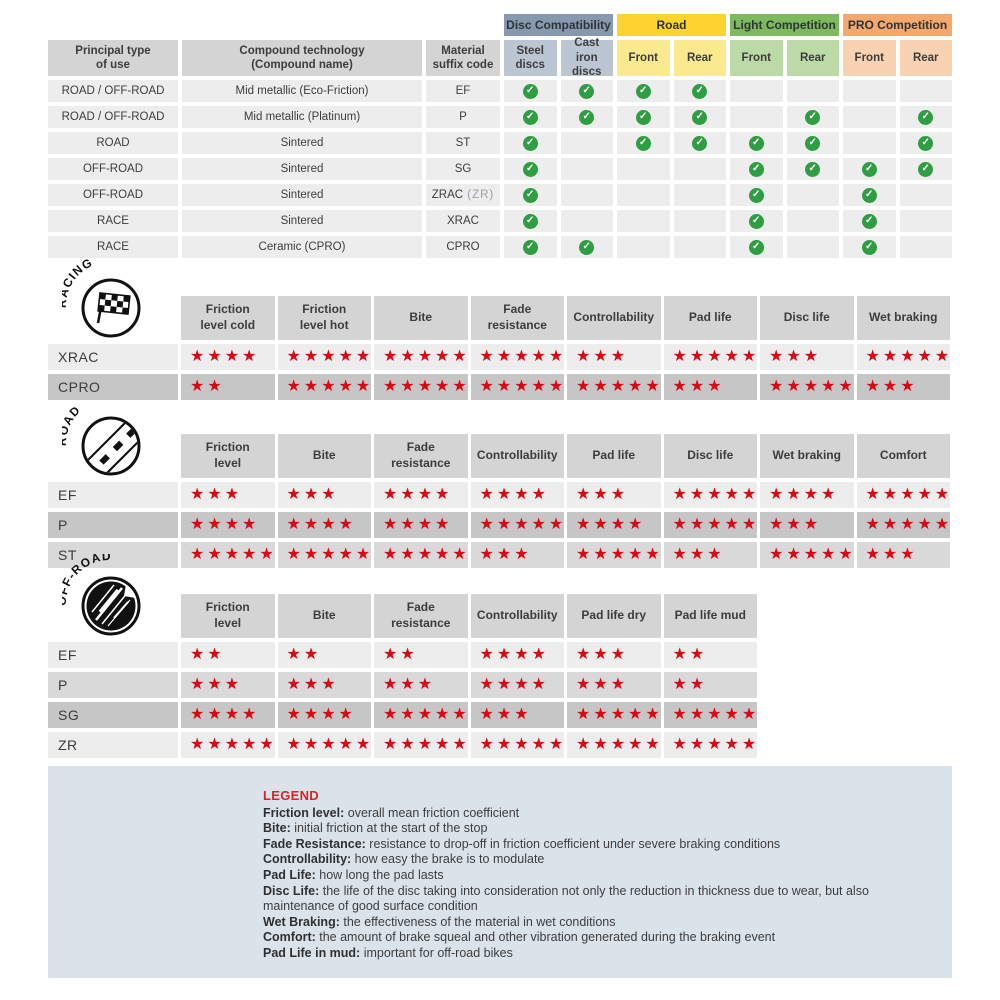  I want to click on legend-term: Fade Resistance:, so click(314, 843).